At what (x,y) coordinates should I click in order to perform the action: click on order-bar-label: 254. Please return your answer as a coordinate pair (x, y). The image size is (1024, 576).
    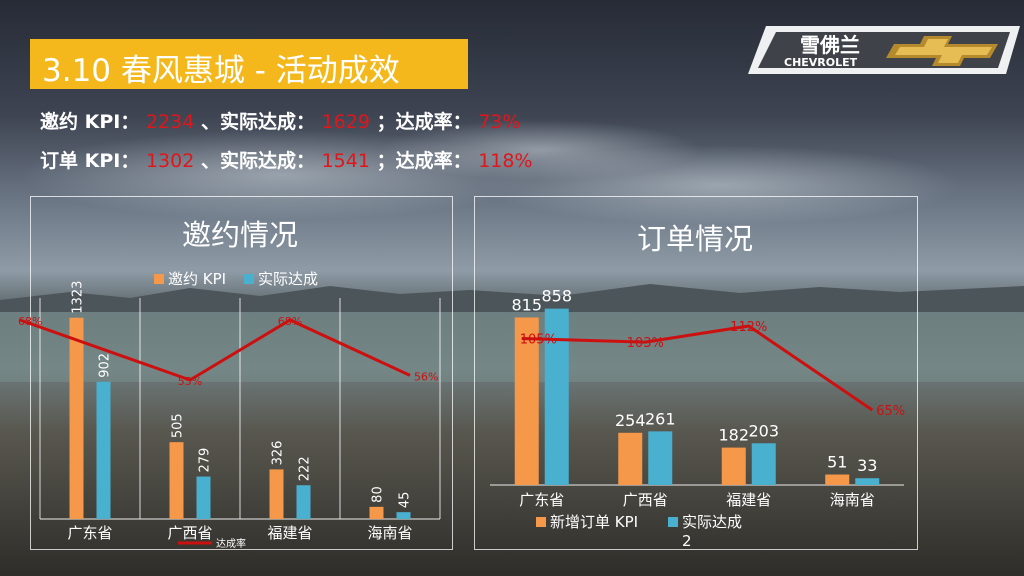
    Looking at the image, I should click on (630, 420).